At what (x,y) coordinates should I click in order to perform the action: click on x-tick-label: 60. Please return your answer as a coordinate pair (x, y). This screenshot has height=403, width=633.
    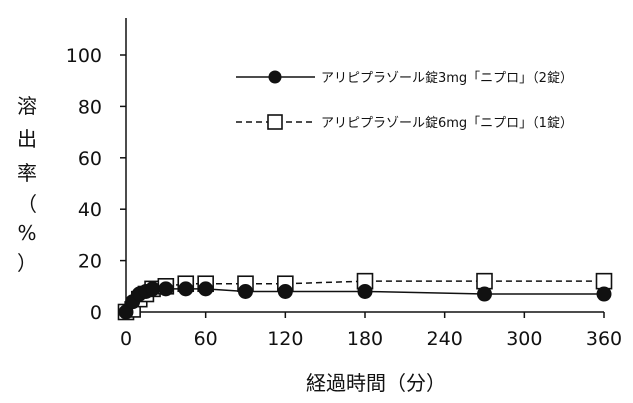
    Looking at the image, I should click on (206, 339).